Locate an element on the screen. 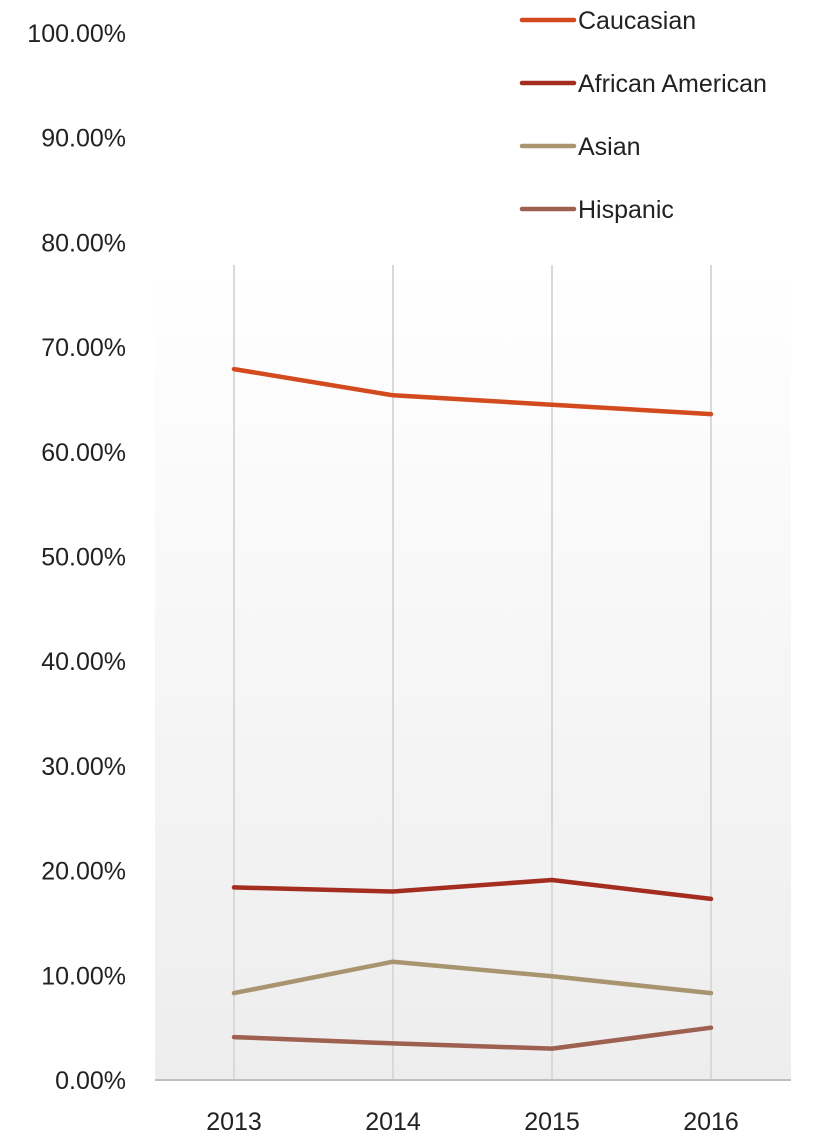  x-tick-label: 2014 is located at coordinates (393, 1122).